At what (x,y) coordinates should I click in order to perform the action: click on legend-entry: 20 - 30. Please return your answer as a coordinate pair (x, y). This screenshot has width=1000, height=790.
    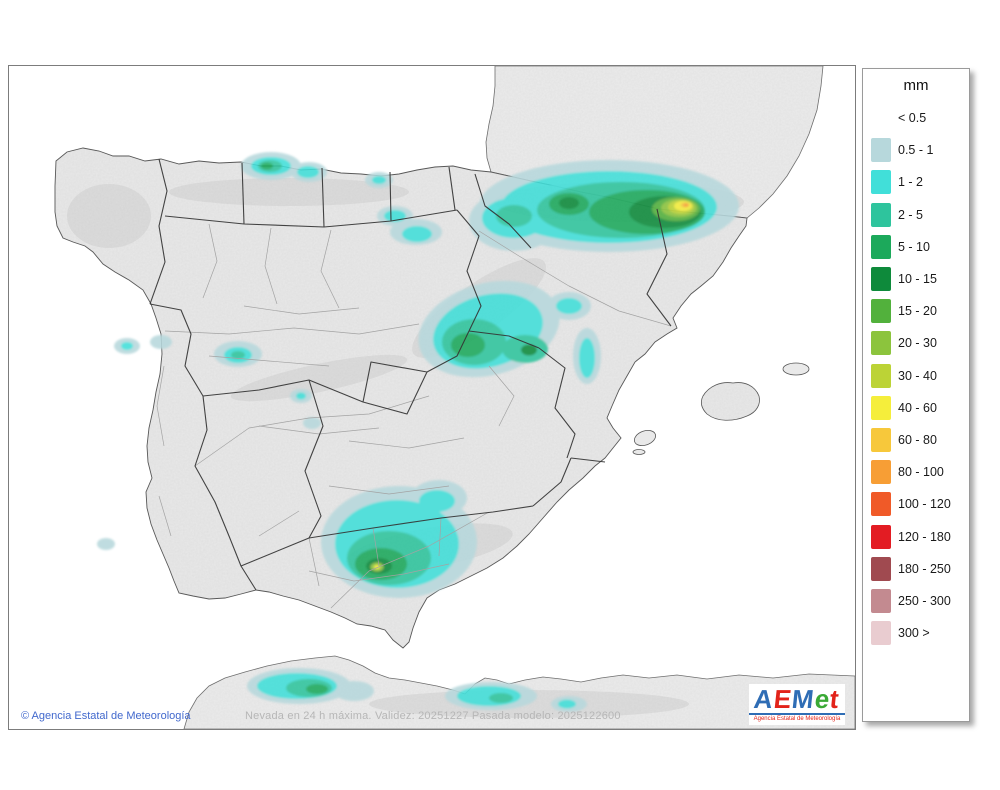
    Looking at the image, I should click on (916, 343).